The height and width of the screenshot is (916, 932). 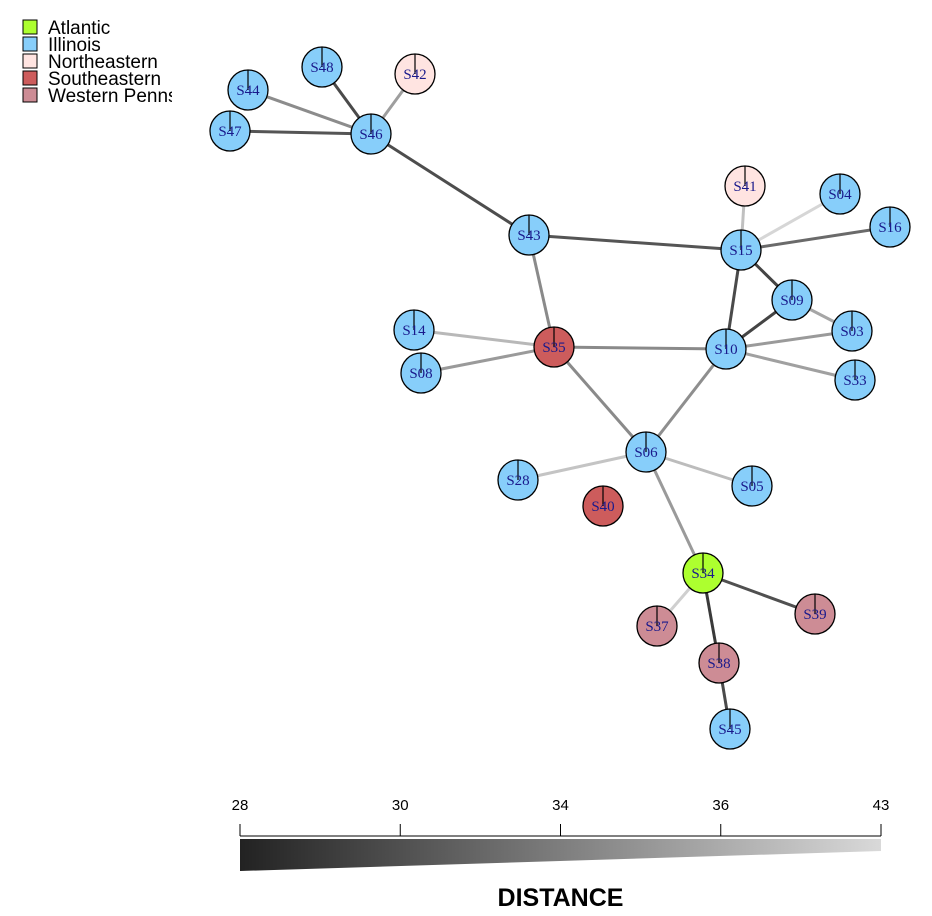 I want to click on node-s10: S10, so click(x=726, y=349).